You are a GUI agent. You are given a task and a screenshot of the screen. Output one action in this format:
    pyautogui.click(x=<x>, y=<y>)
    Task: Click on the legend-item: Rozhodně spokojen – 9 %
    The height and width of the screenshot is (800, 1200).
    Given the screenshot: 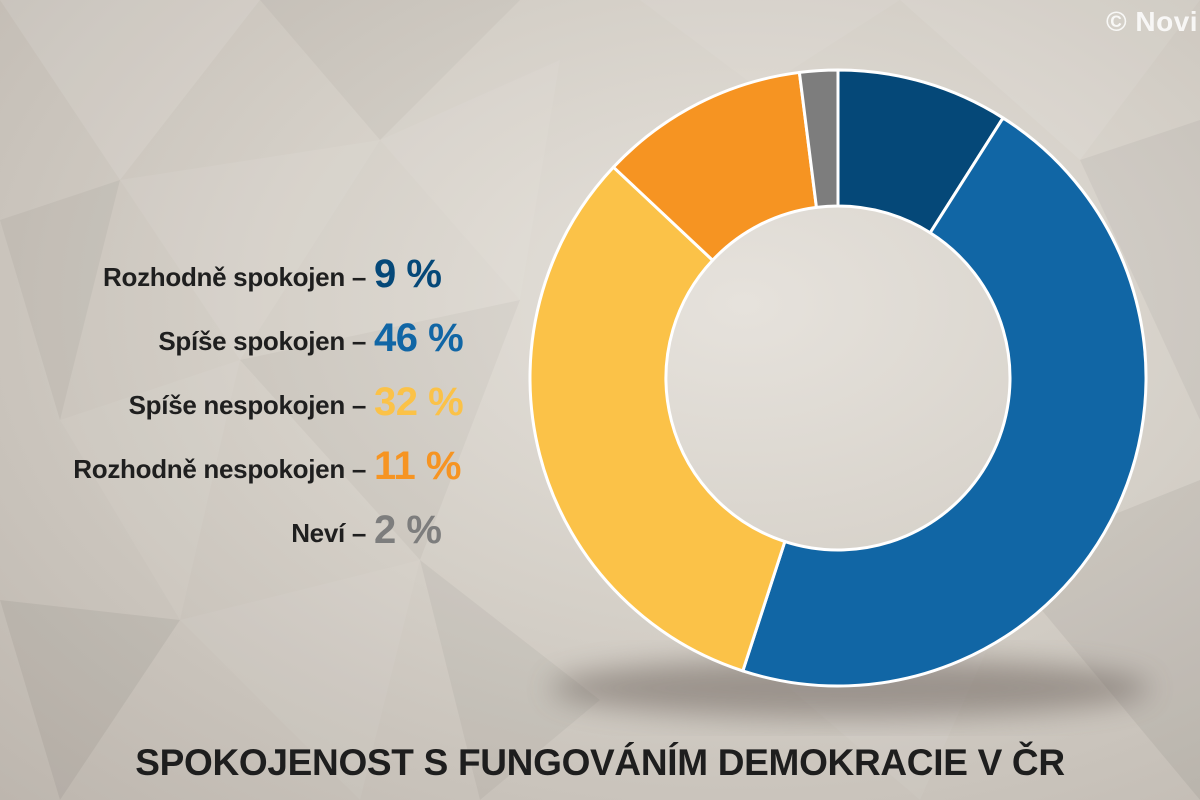 What is the action you would take?
    pyautogui.click(x=260, y=280)
    